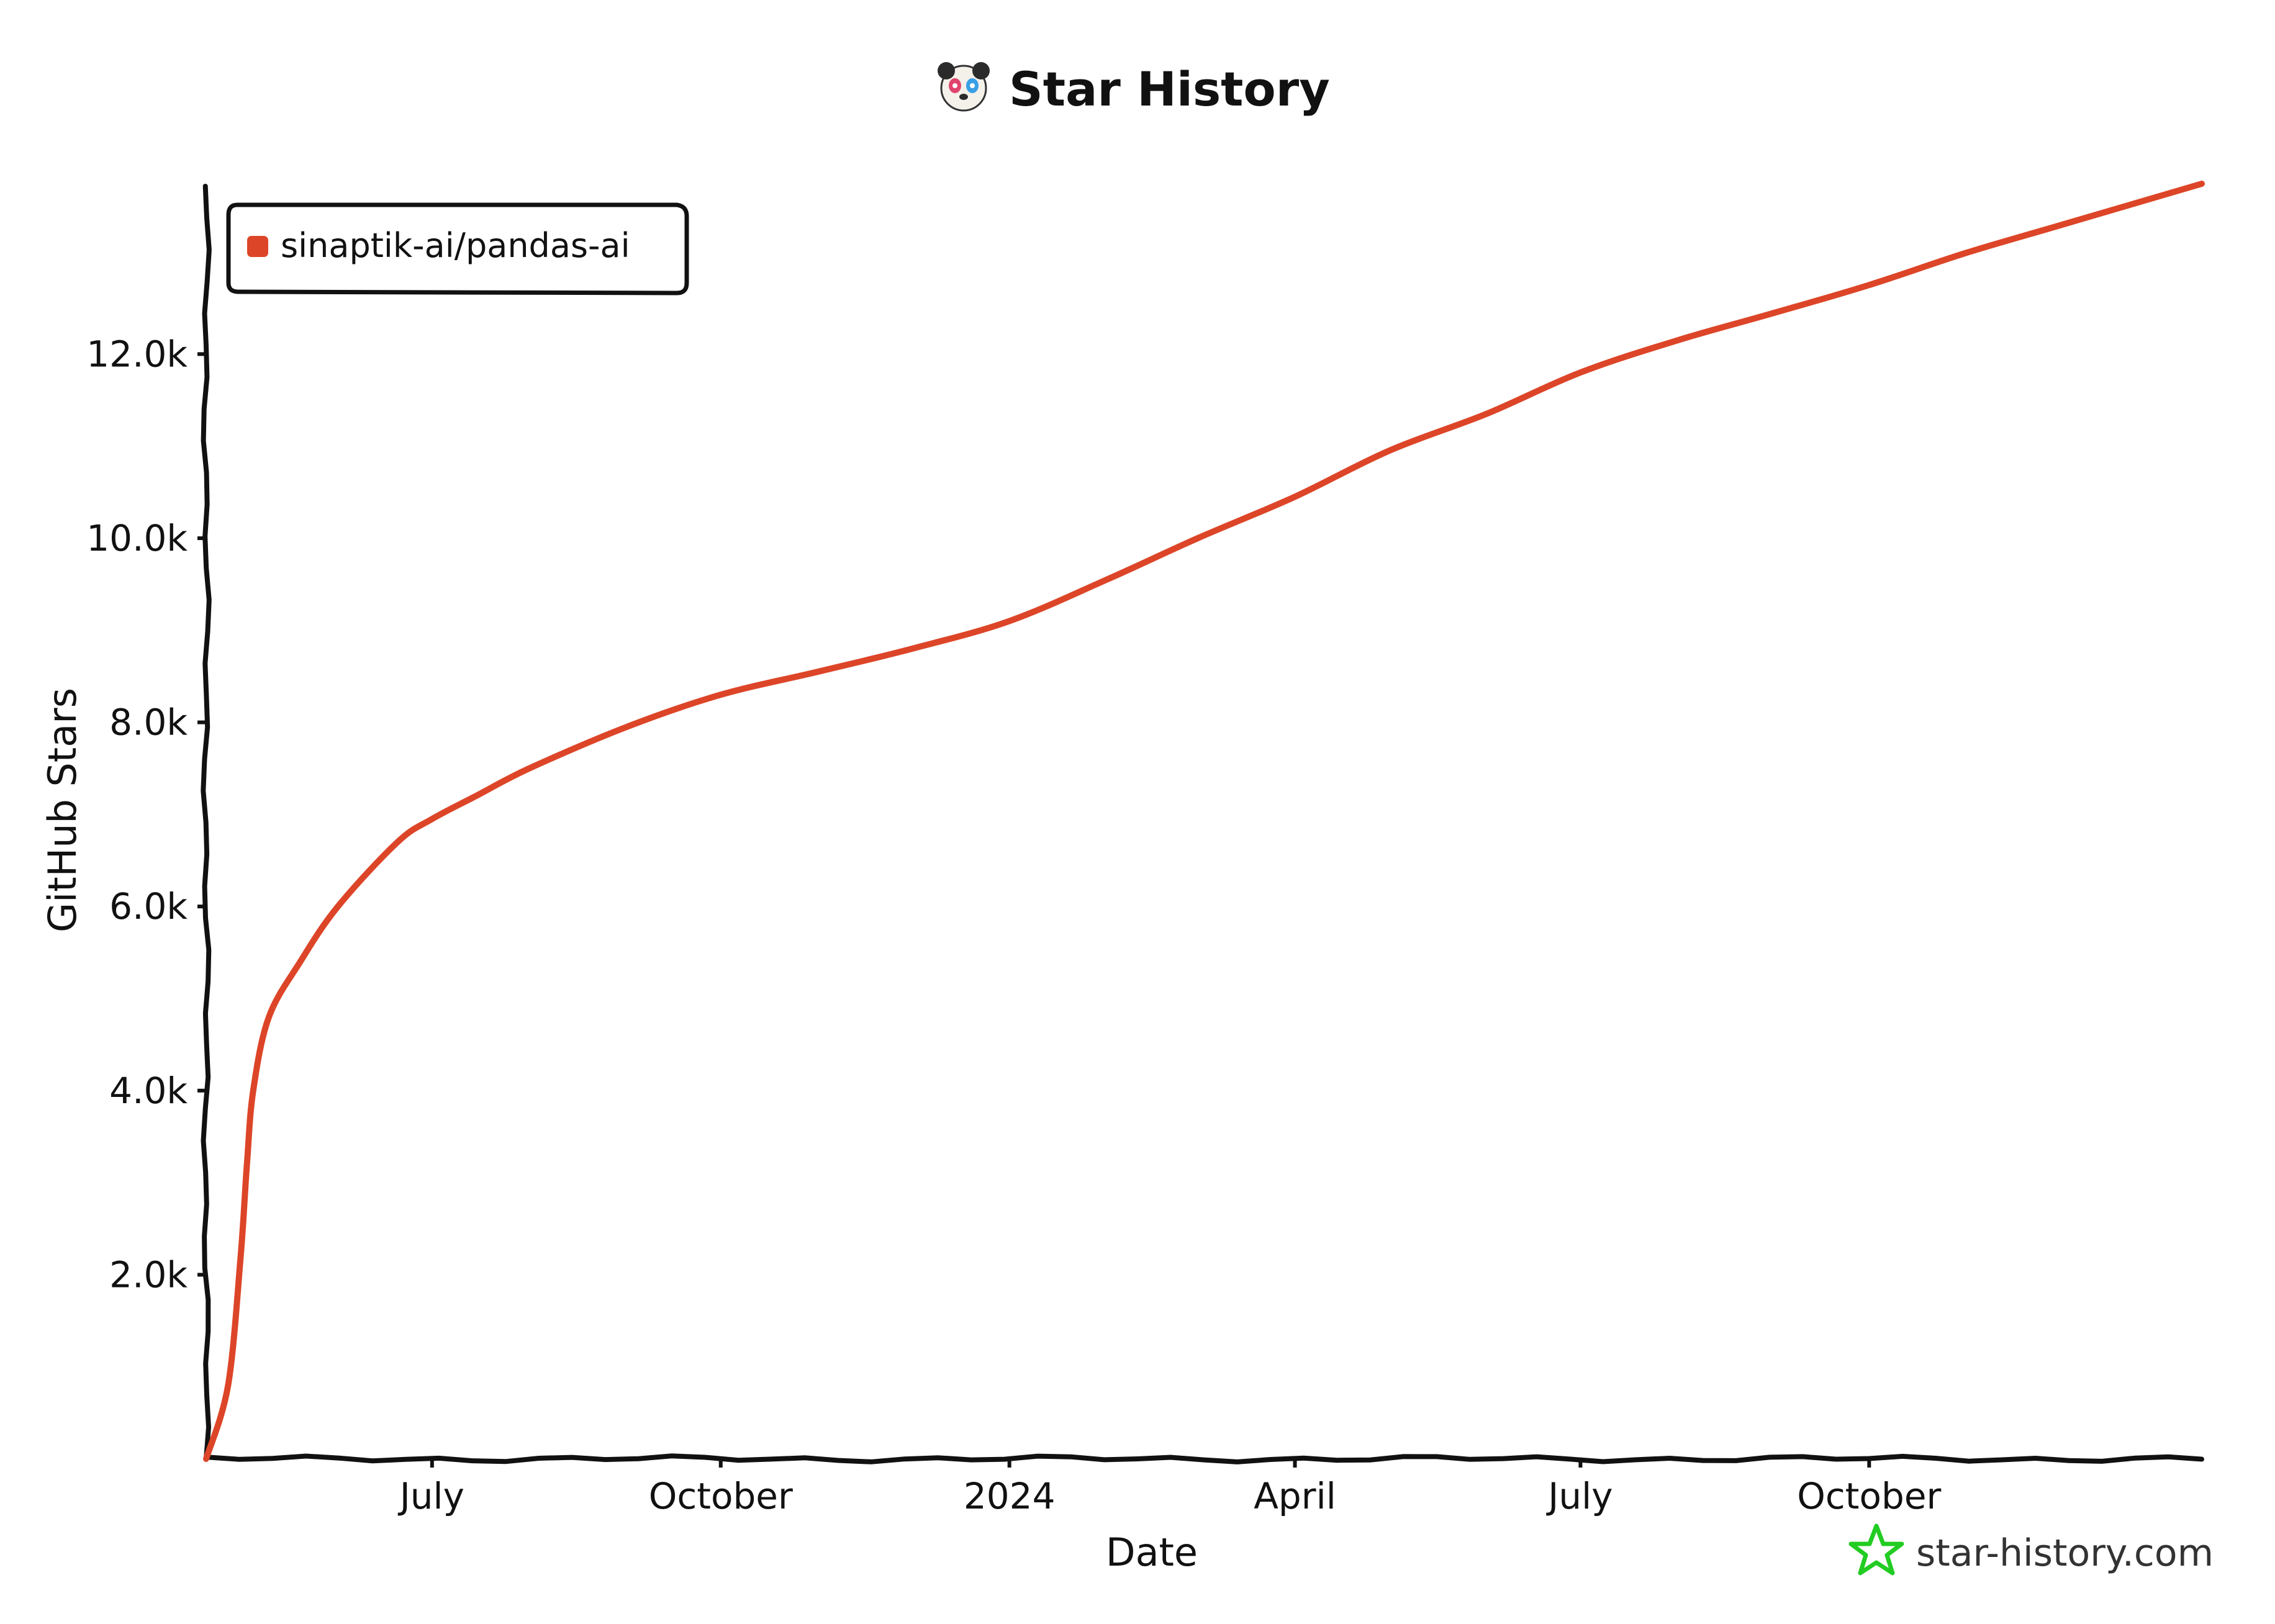 Image resolution: width=2275 pixels, height=1624 pixels. Describe the element at coordinates (148, 1274) in the screenshot. I see `y-tick-label: 2.0k` at that location.